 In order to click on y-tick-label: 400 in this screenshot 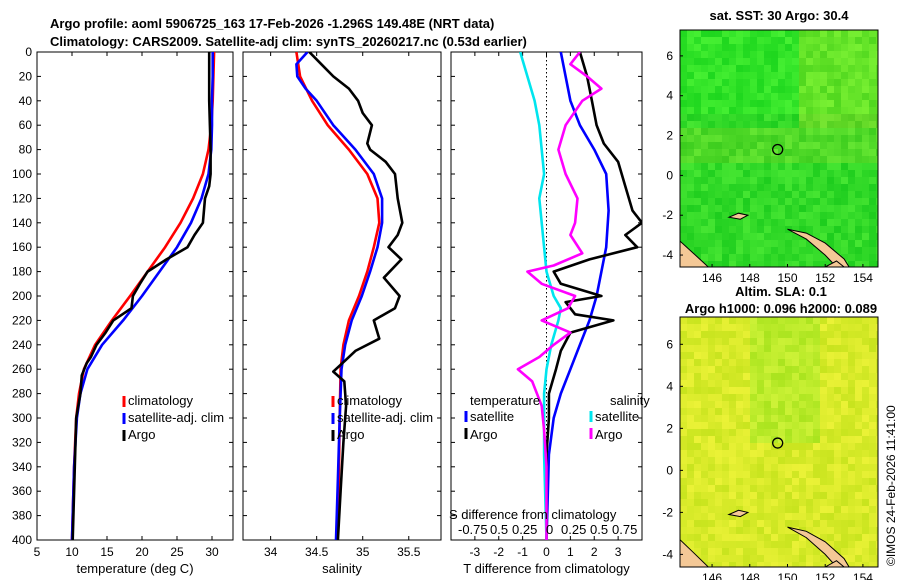, I will do `click(22, 540)`.